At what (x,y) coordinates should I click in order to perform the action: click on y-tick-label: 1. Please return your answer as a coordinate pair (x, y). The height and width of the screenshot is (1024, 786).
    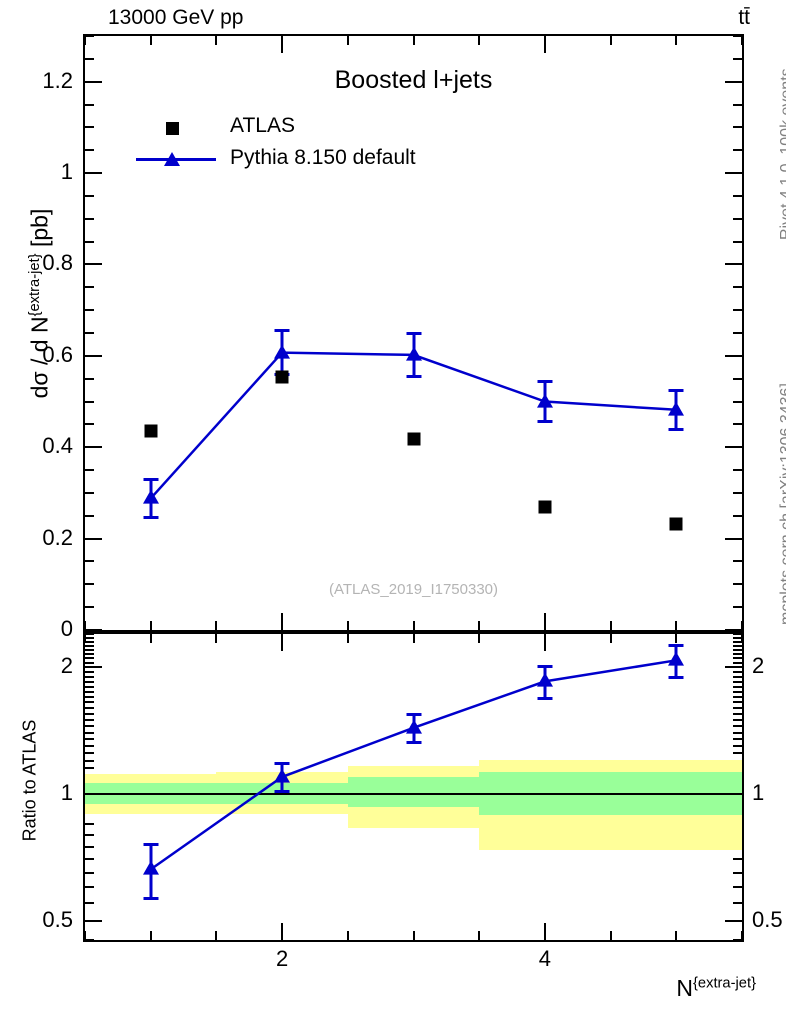
    Looking at the image, I should click on (66, 172).